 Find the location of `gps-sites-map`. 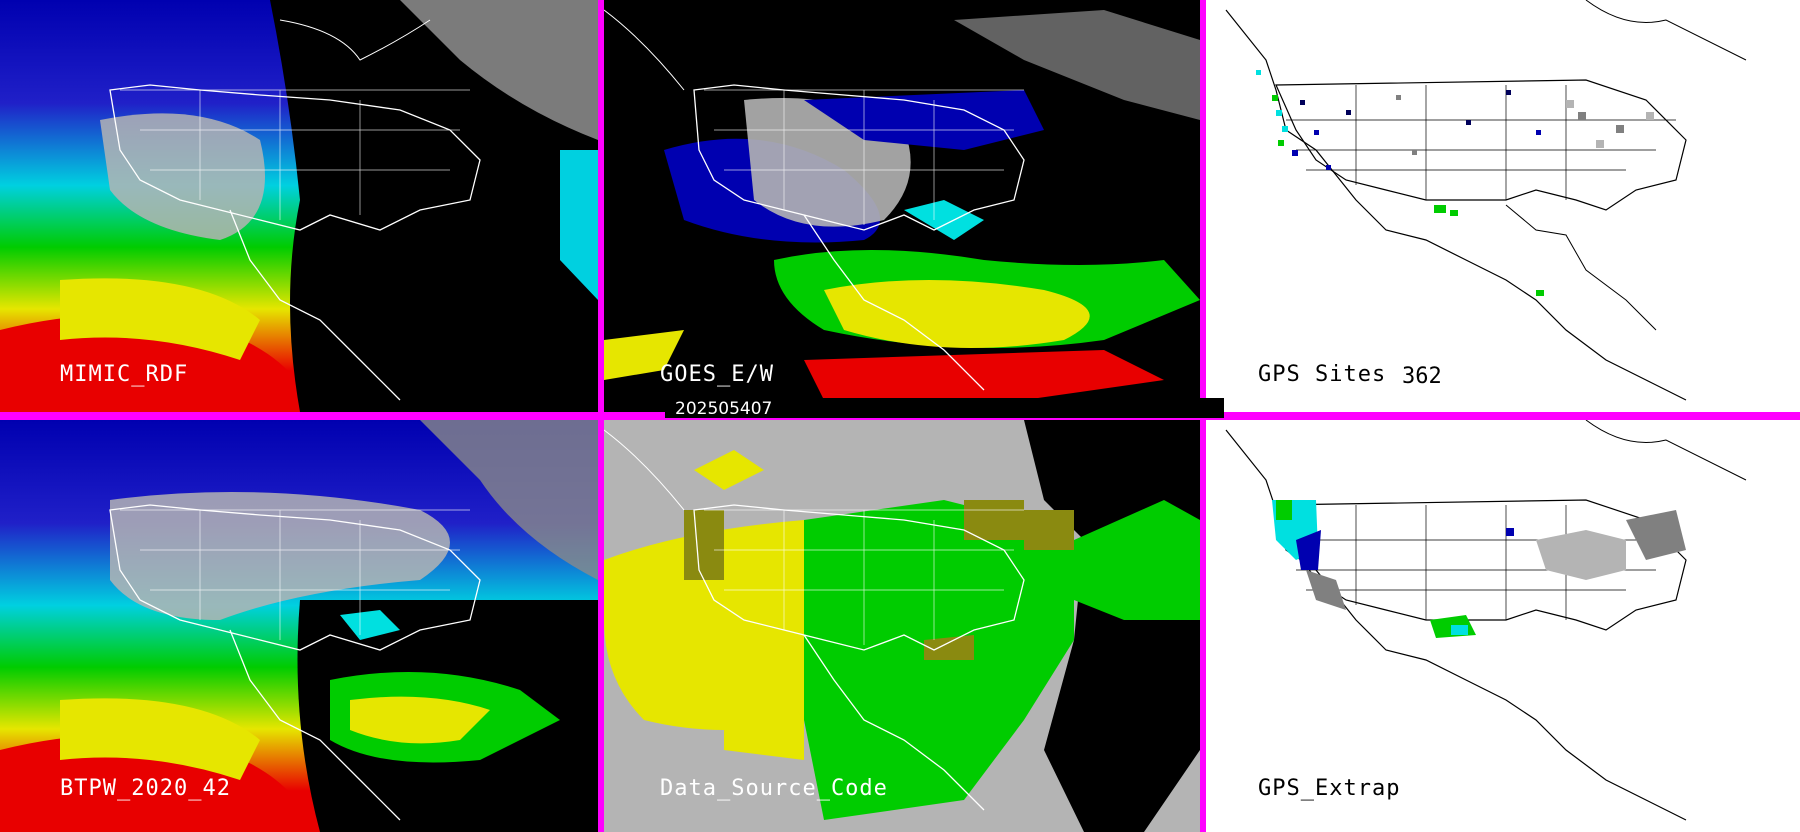

gps-sites-map is located at coordinates (1486, 200).